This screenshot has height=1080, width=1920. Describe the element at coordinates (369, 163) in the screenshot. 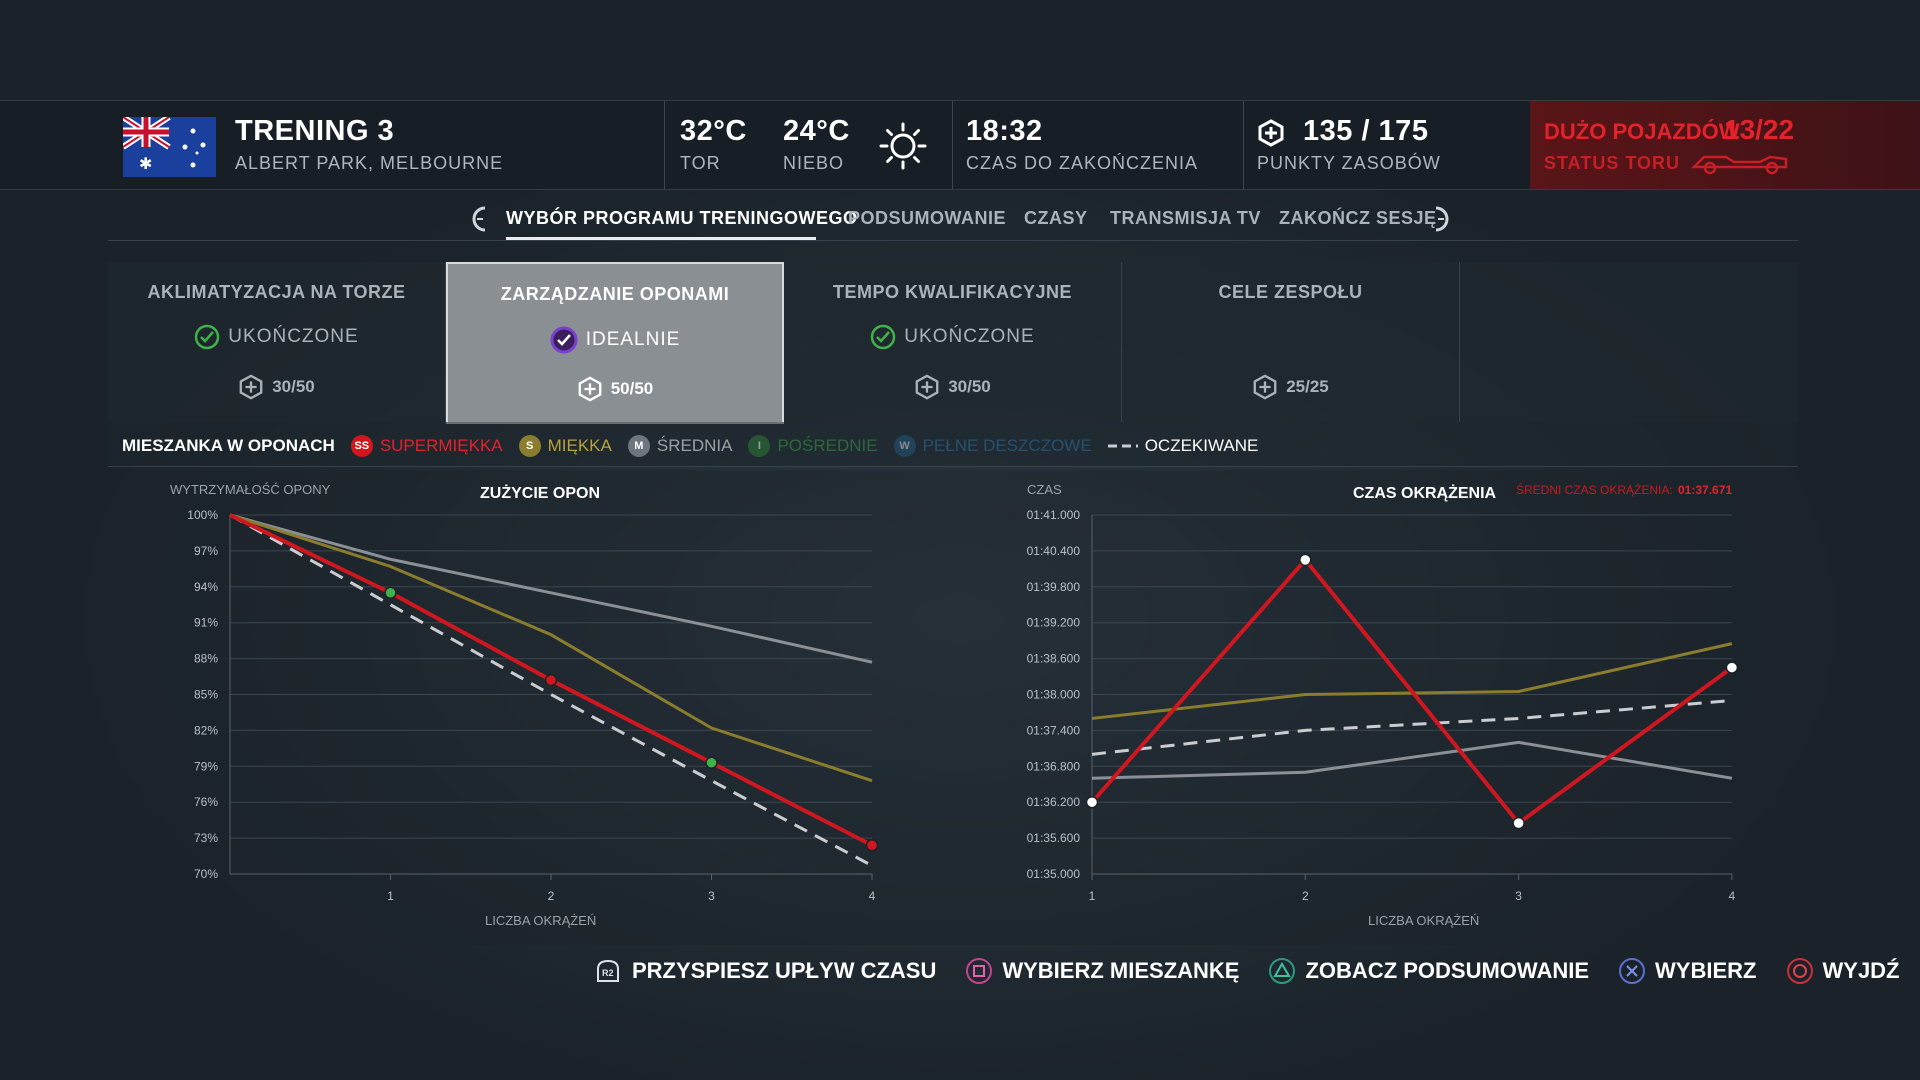

I see `track-name: ALBERT PARK, MELBOURNE` at that location.